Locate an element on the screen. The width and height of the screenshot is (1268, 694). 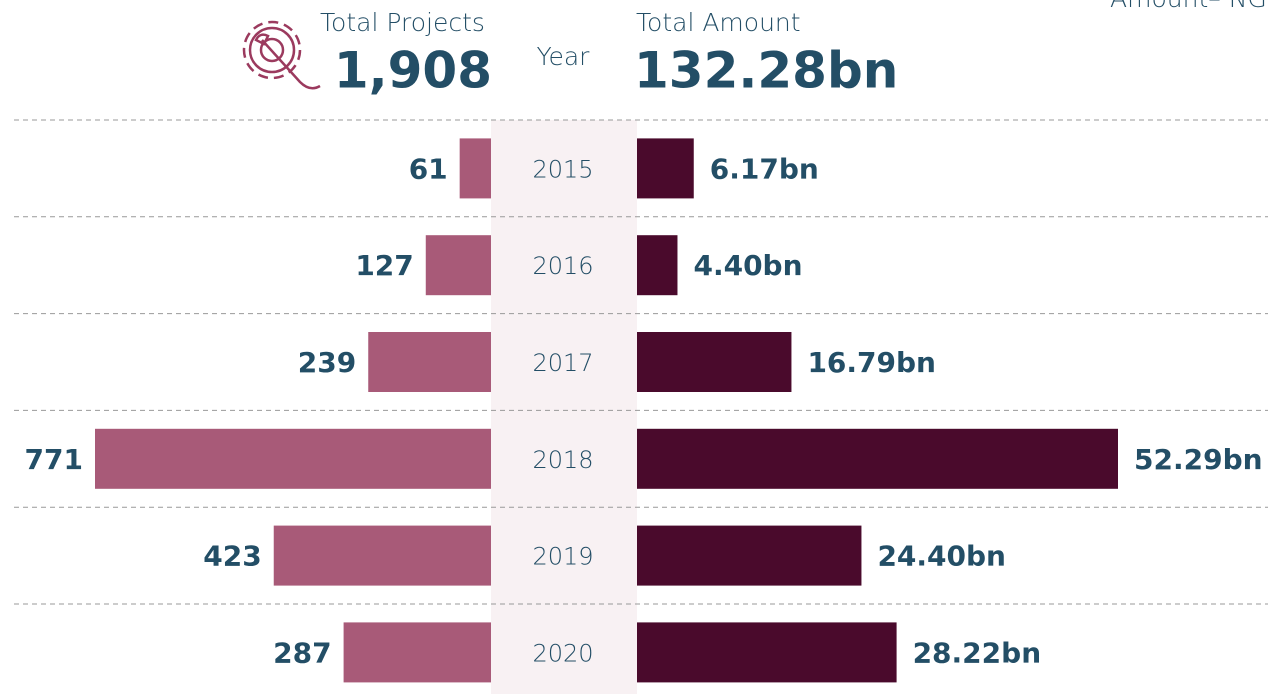
amount-value: 16.79bn is located at coordinates (871, 362).